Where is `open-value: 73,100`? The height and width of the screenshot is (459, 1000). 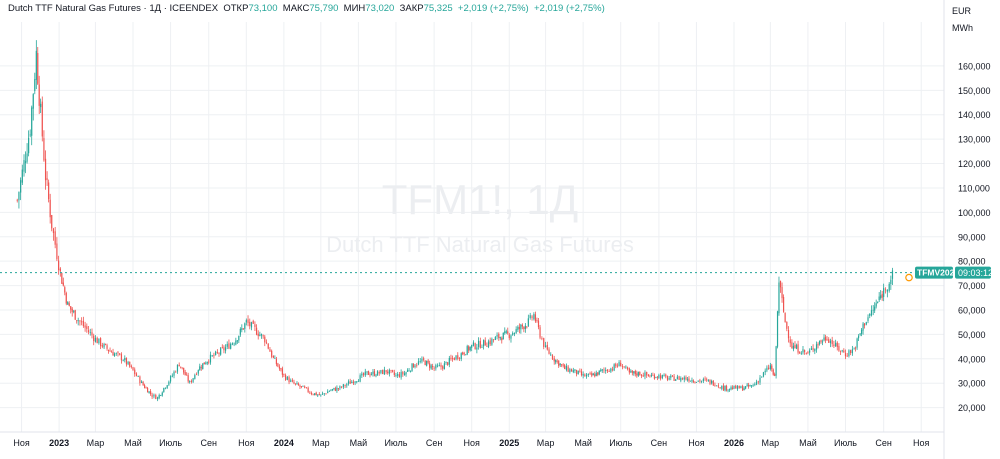 open-value: 73,100 is located at coordinates (263, 8).